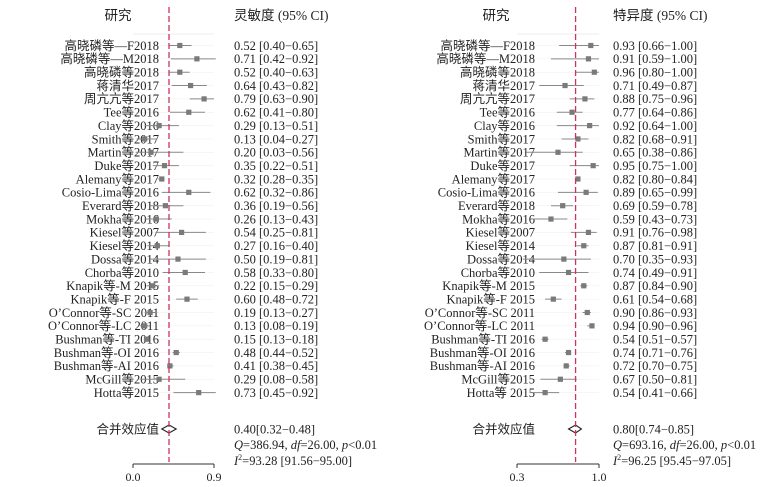 This screenshot has width=772, height=487. Describe the element at coordinates (276, 233) in the screenshot. I see `study-value: 0.54 [0.25−0.81]` at that location.